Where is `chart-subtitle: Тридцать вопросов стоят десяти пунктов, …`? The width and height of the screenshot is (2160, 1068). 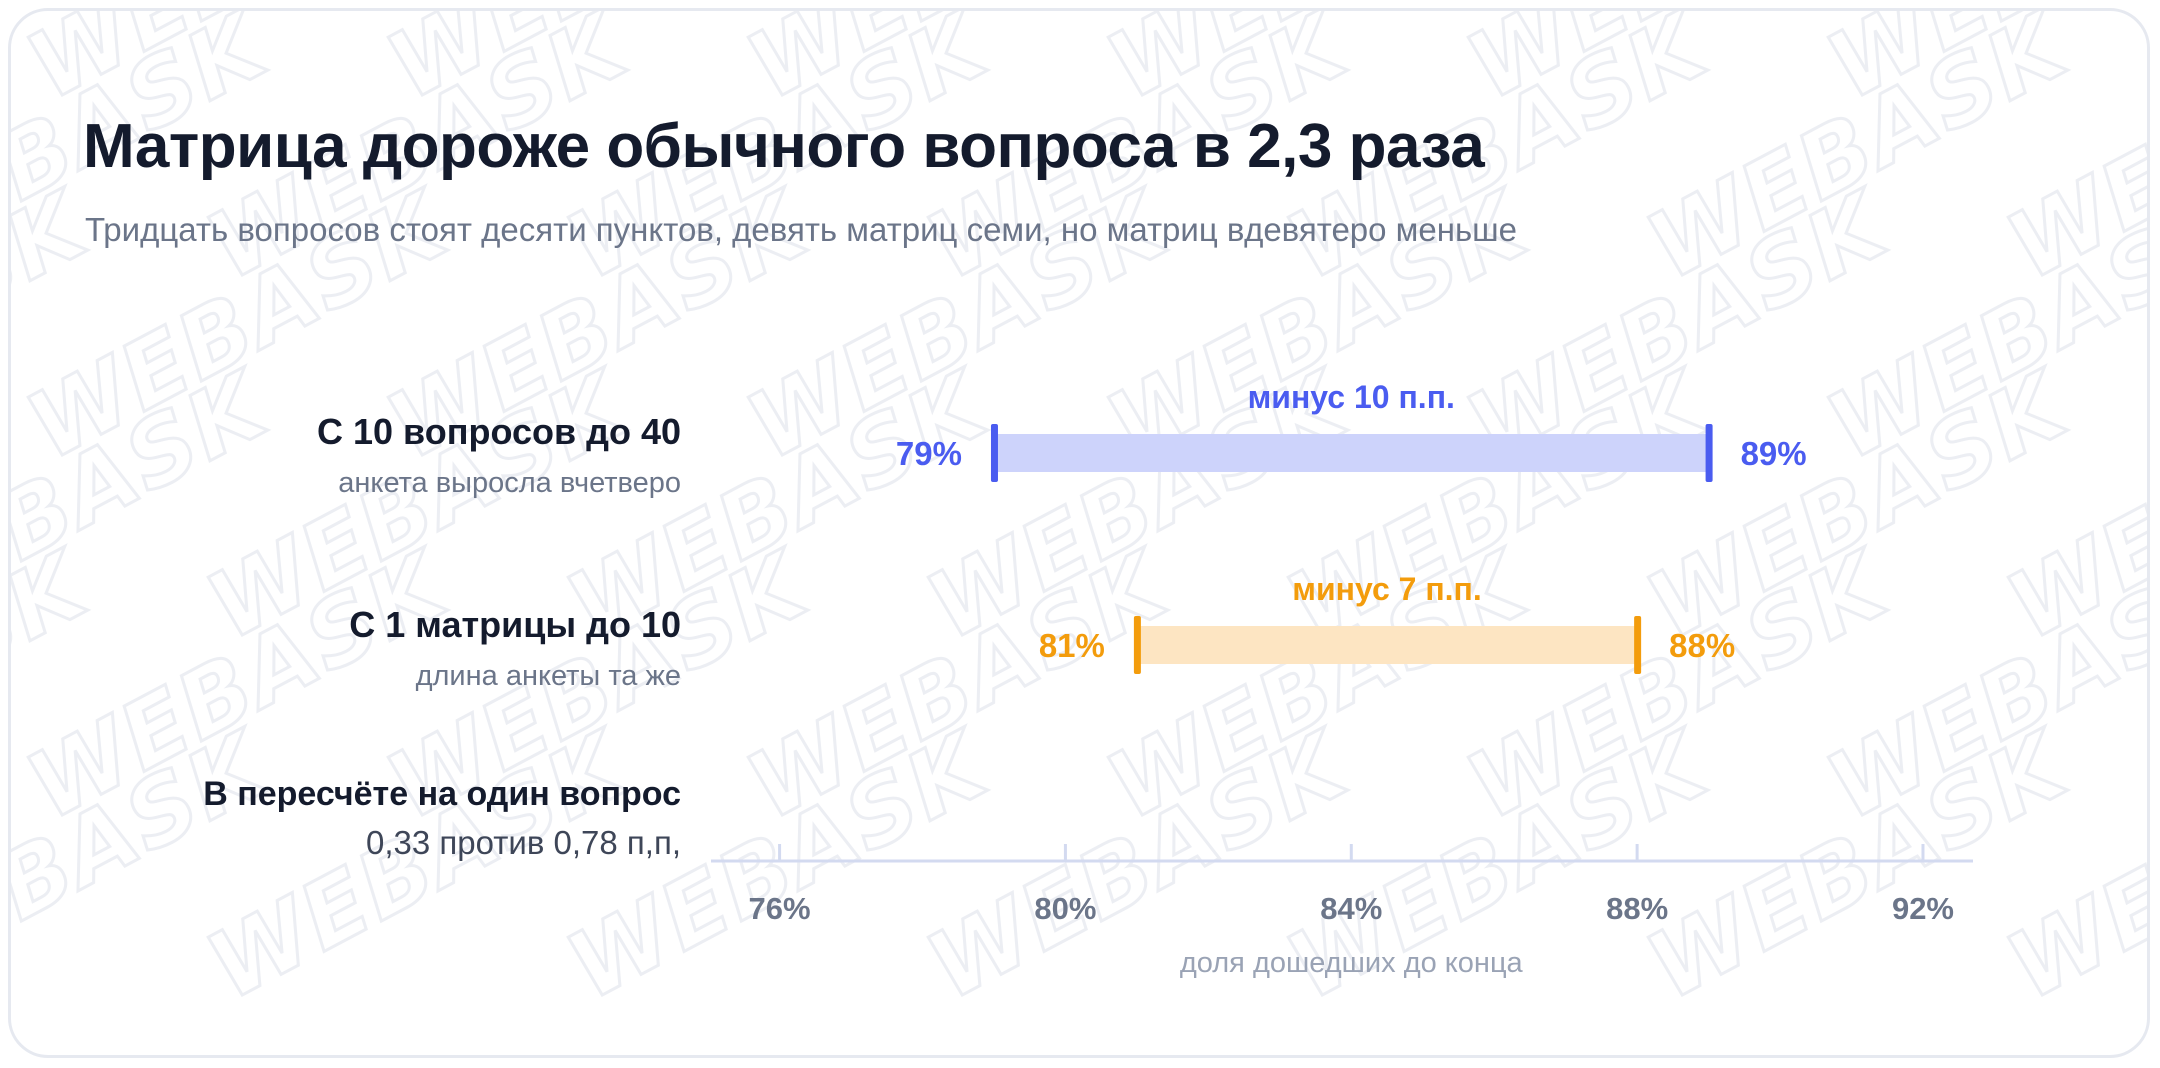 chart-subtitle: Тридцать вопросов стоят десяти пунктов, … is located at coordinates (801, 229).